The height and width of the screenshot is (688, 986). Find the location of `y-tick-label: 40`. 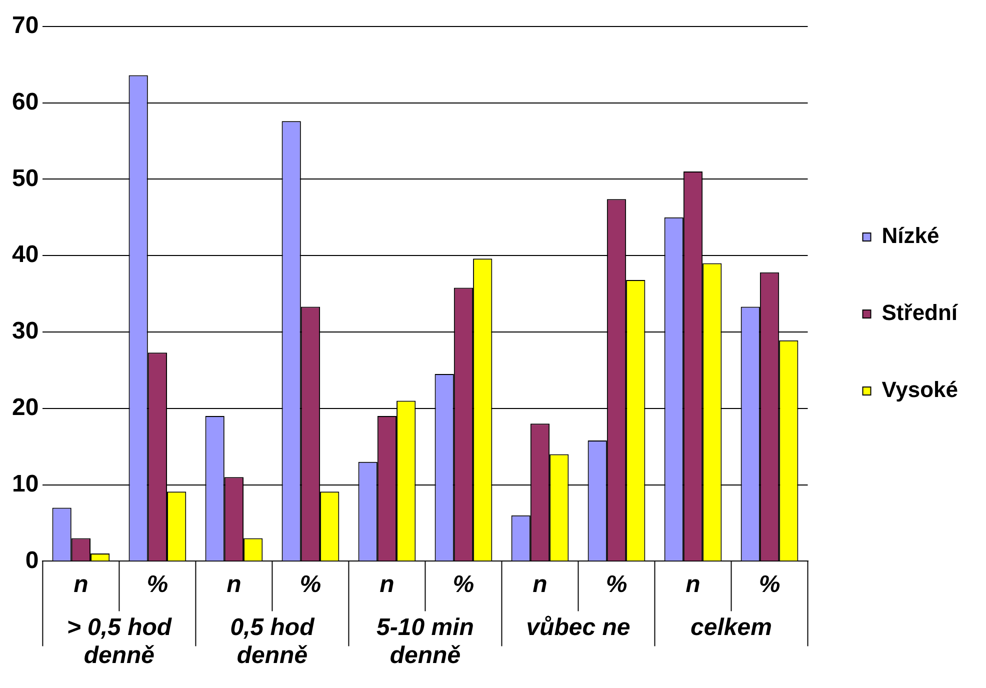

y-tick-label: 40 is located at coordinates (25, 254).